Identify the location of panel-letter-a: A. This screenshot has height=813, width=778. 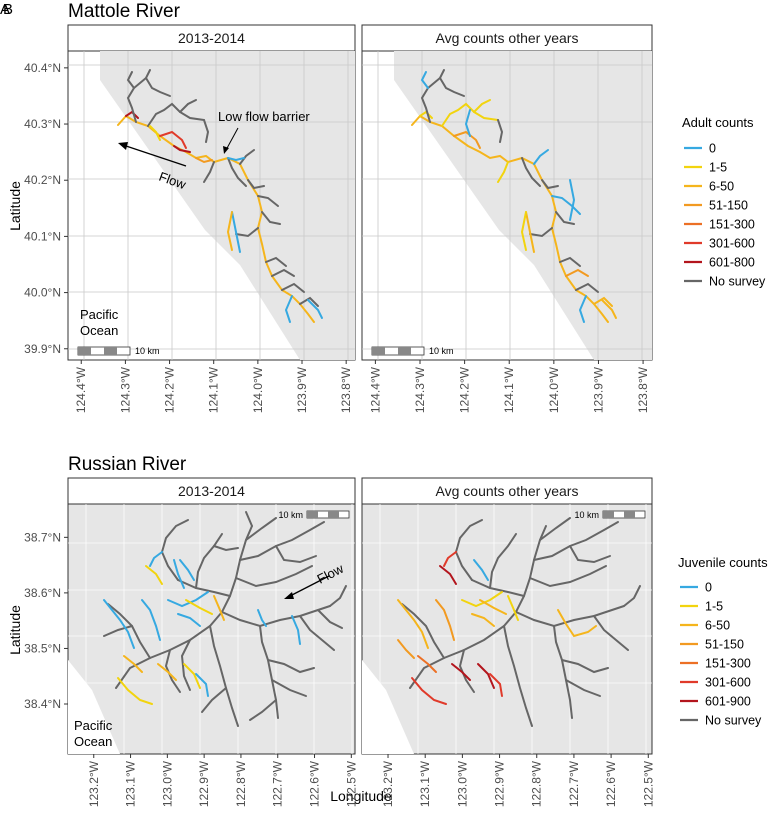
(5, 9).